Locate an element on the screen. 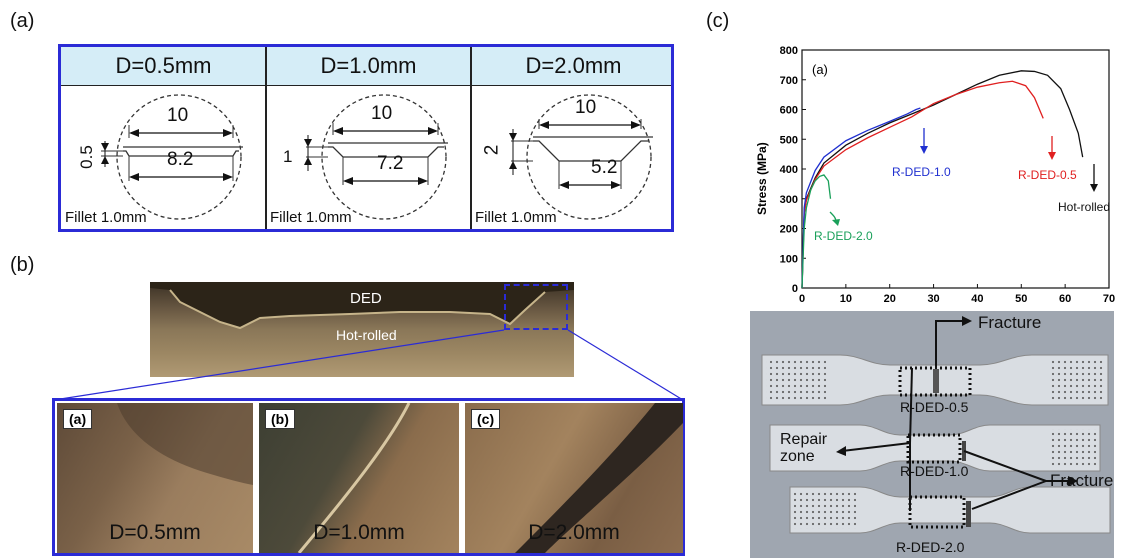  x-tick-label: 0 is located at coordinates (802, 299).